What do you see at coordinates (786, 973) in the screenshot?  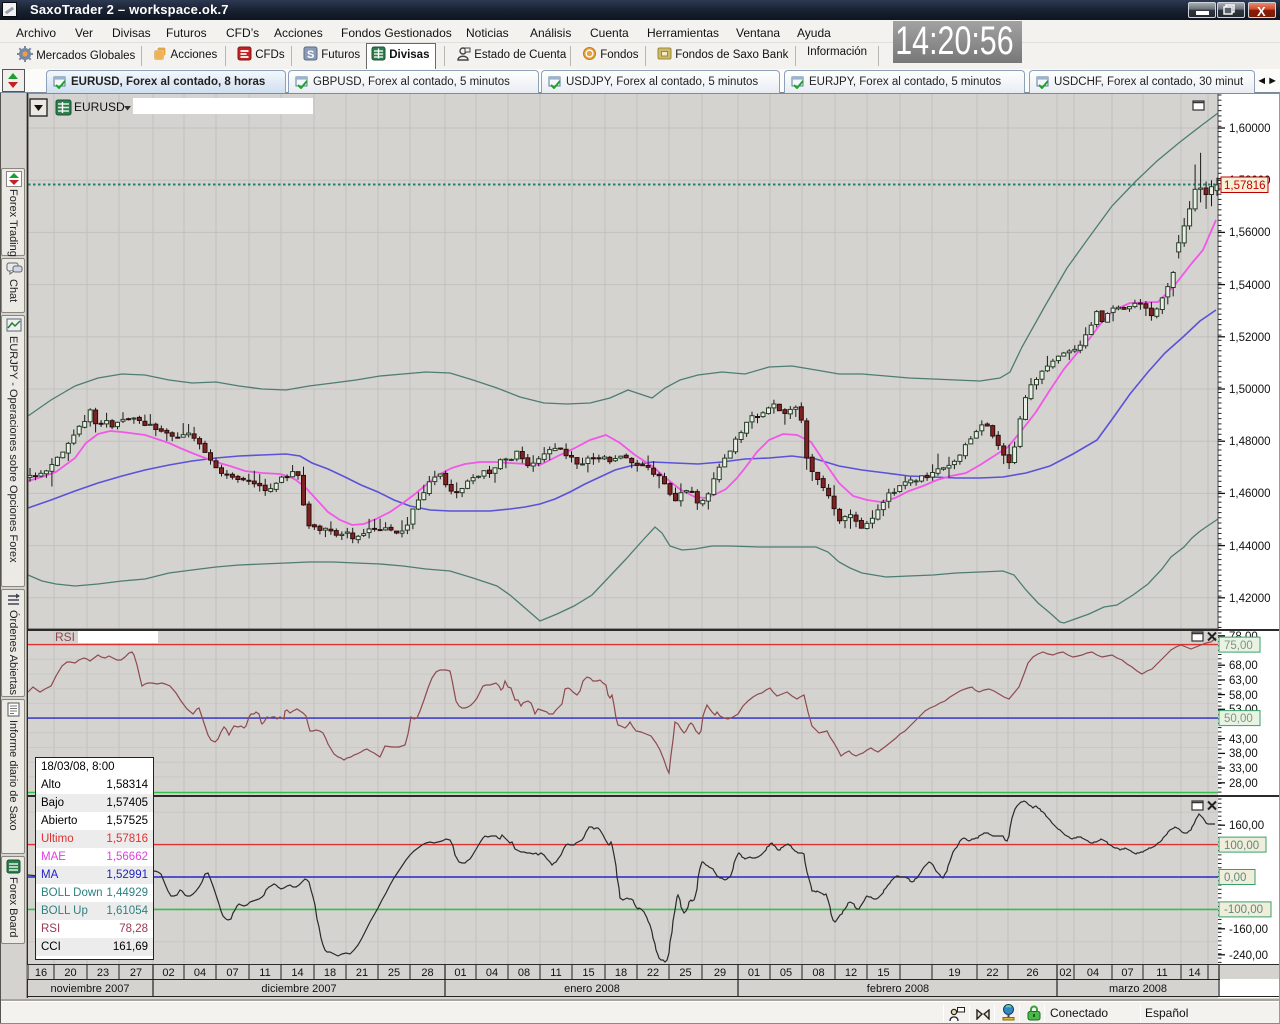 I see `svg-text: 05` at bounding box center [786, 973].